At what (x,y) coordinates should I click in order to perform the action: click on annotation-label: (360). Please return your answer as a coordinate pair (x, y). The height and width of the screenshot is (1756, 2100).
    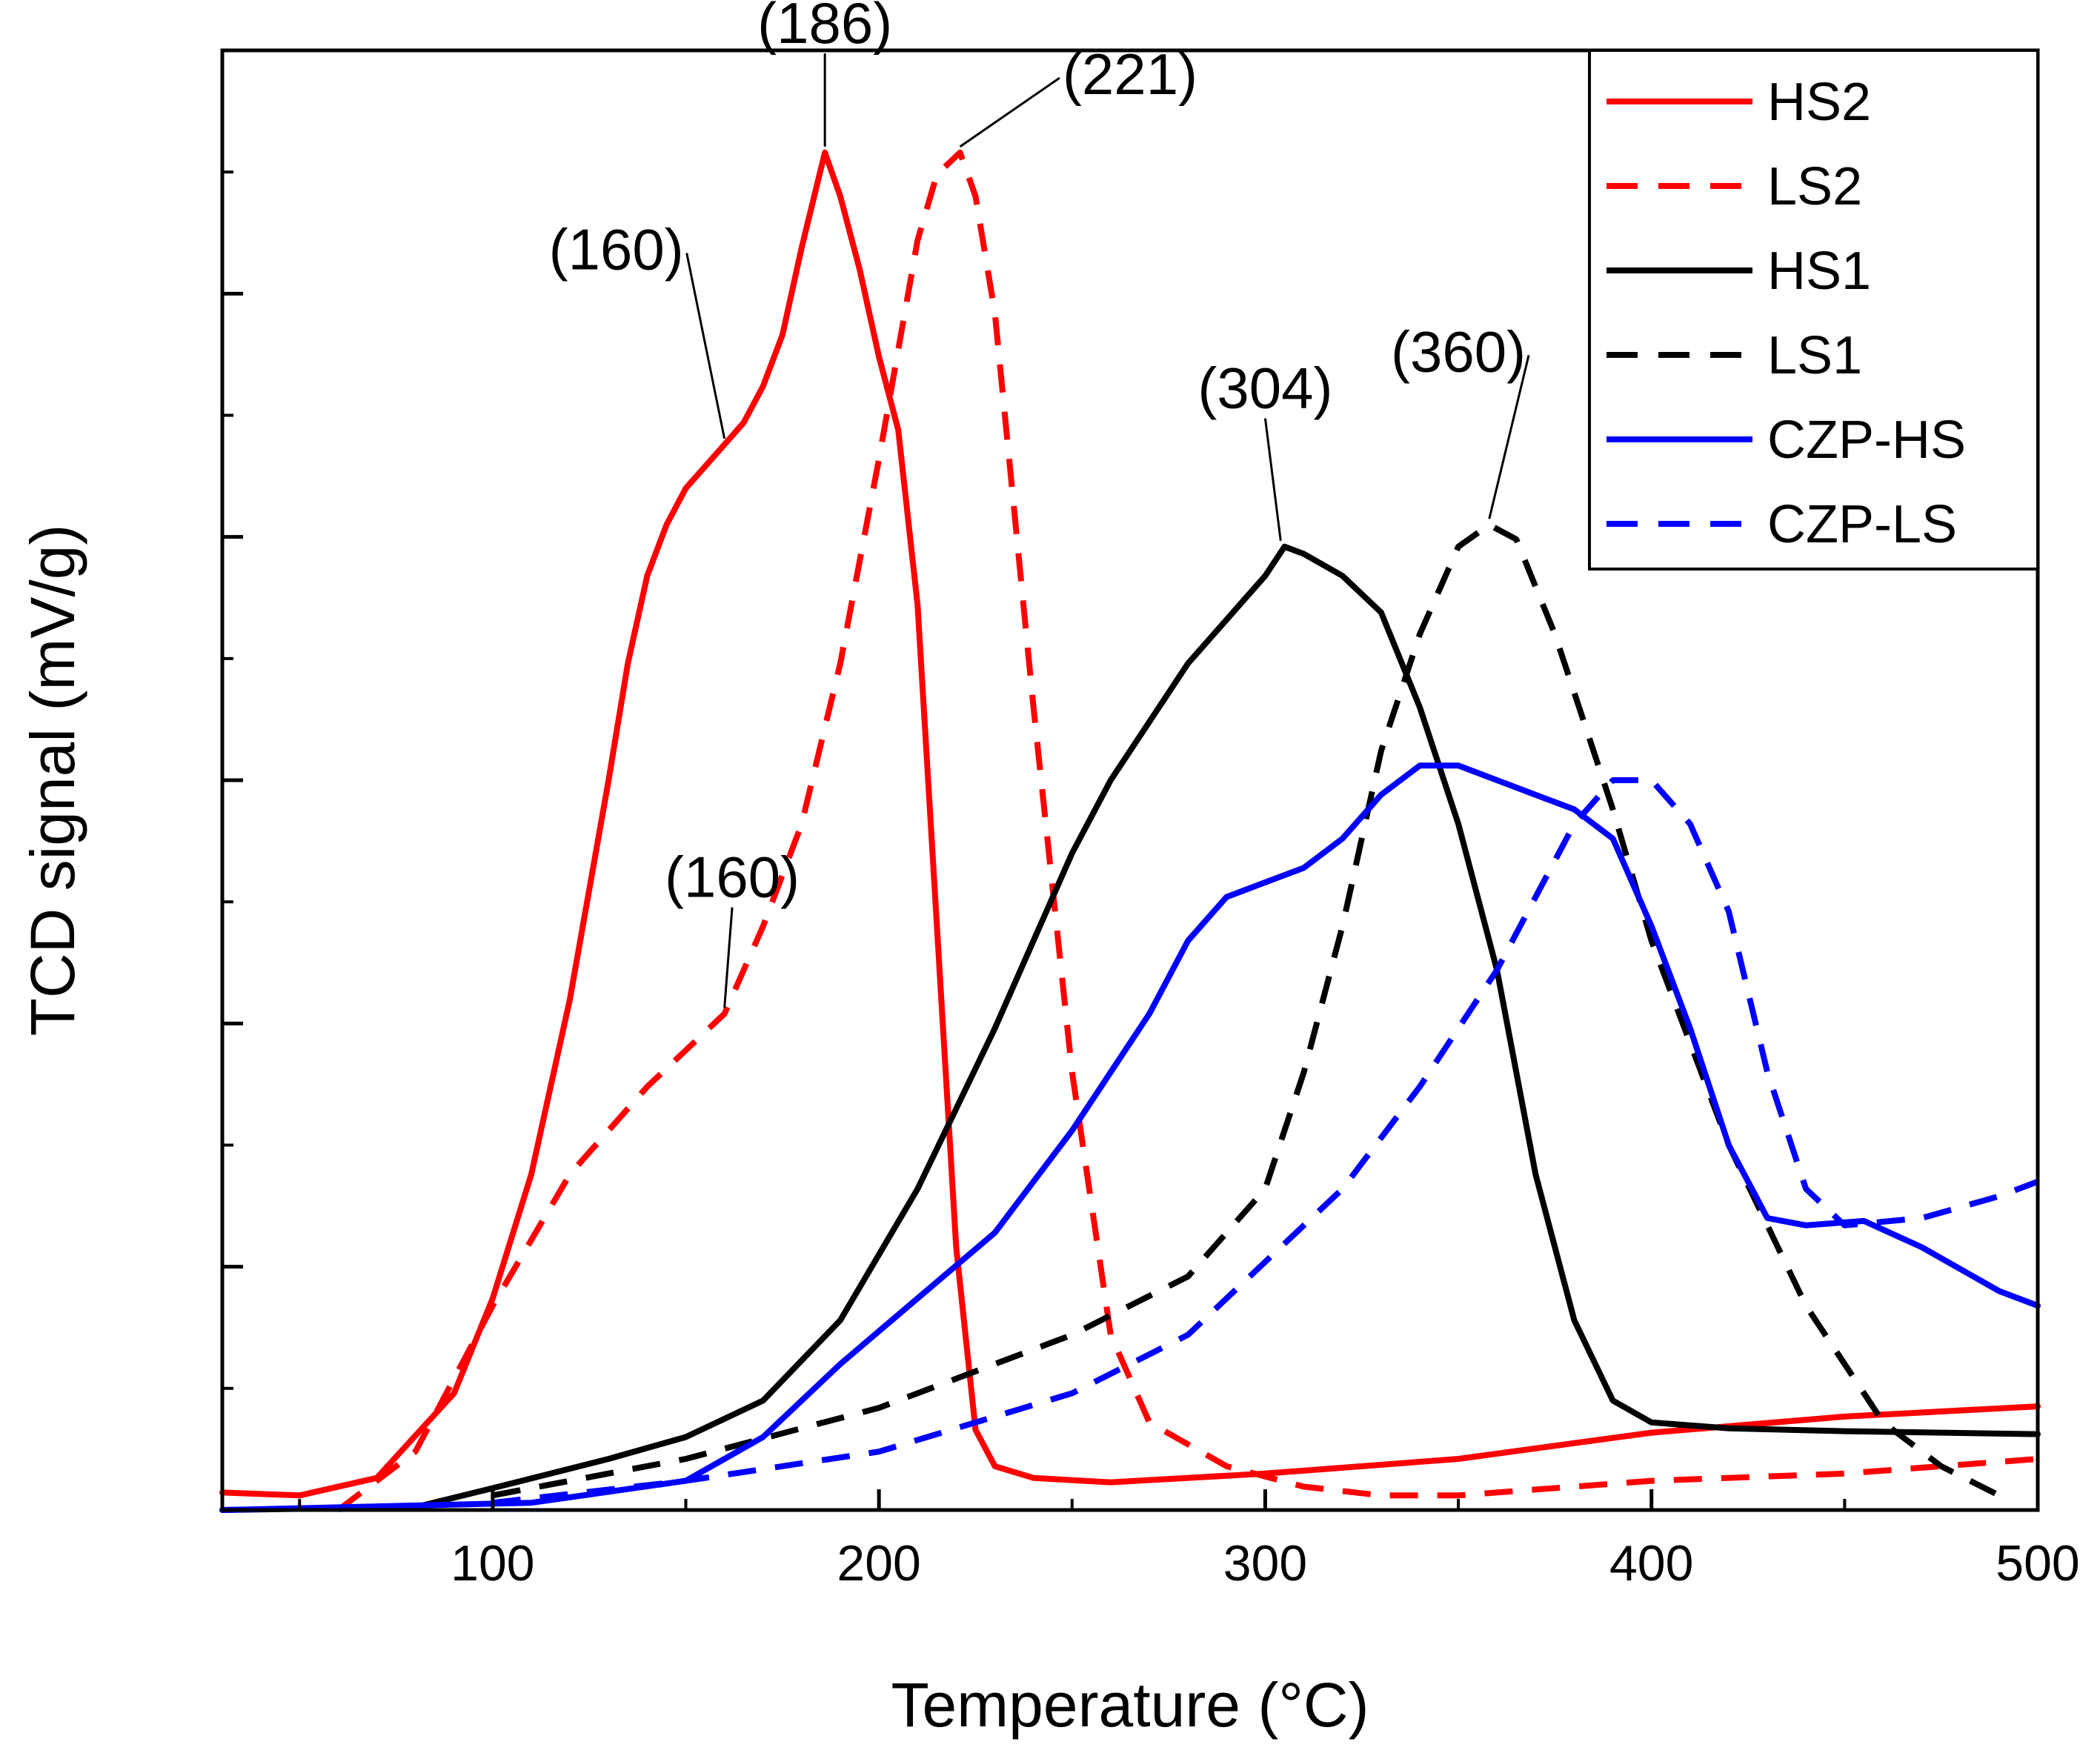
    Looking at the image, I should click on (1459, 351).